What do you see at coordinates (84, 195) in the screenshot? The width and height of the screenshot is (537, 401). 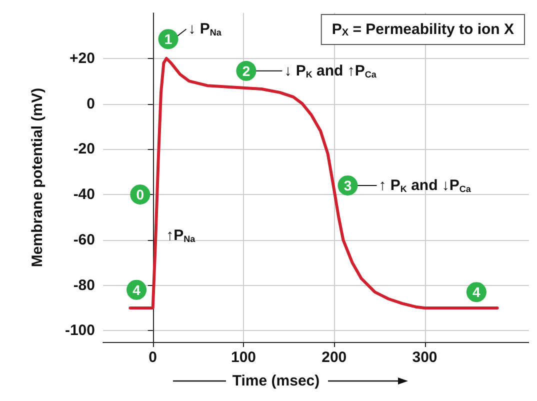 I see `y-tick-label: -40` at bounding box center [84, 195].